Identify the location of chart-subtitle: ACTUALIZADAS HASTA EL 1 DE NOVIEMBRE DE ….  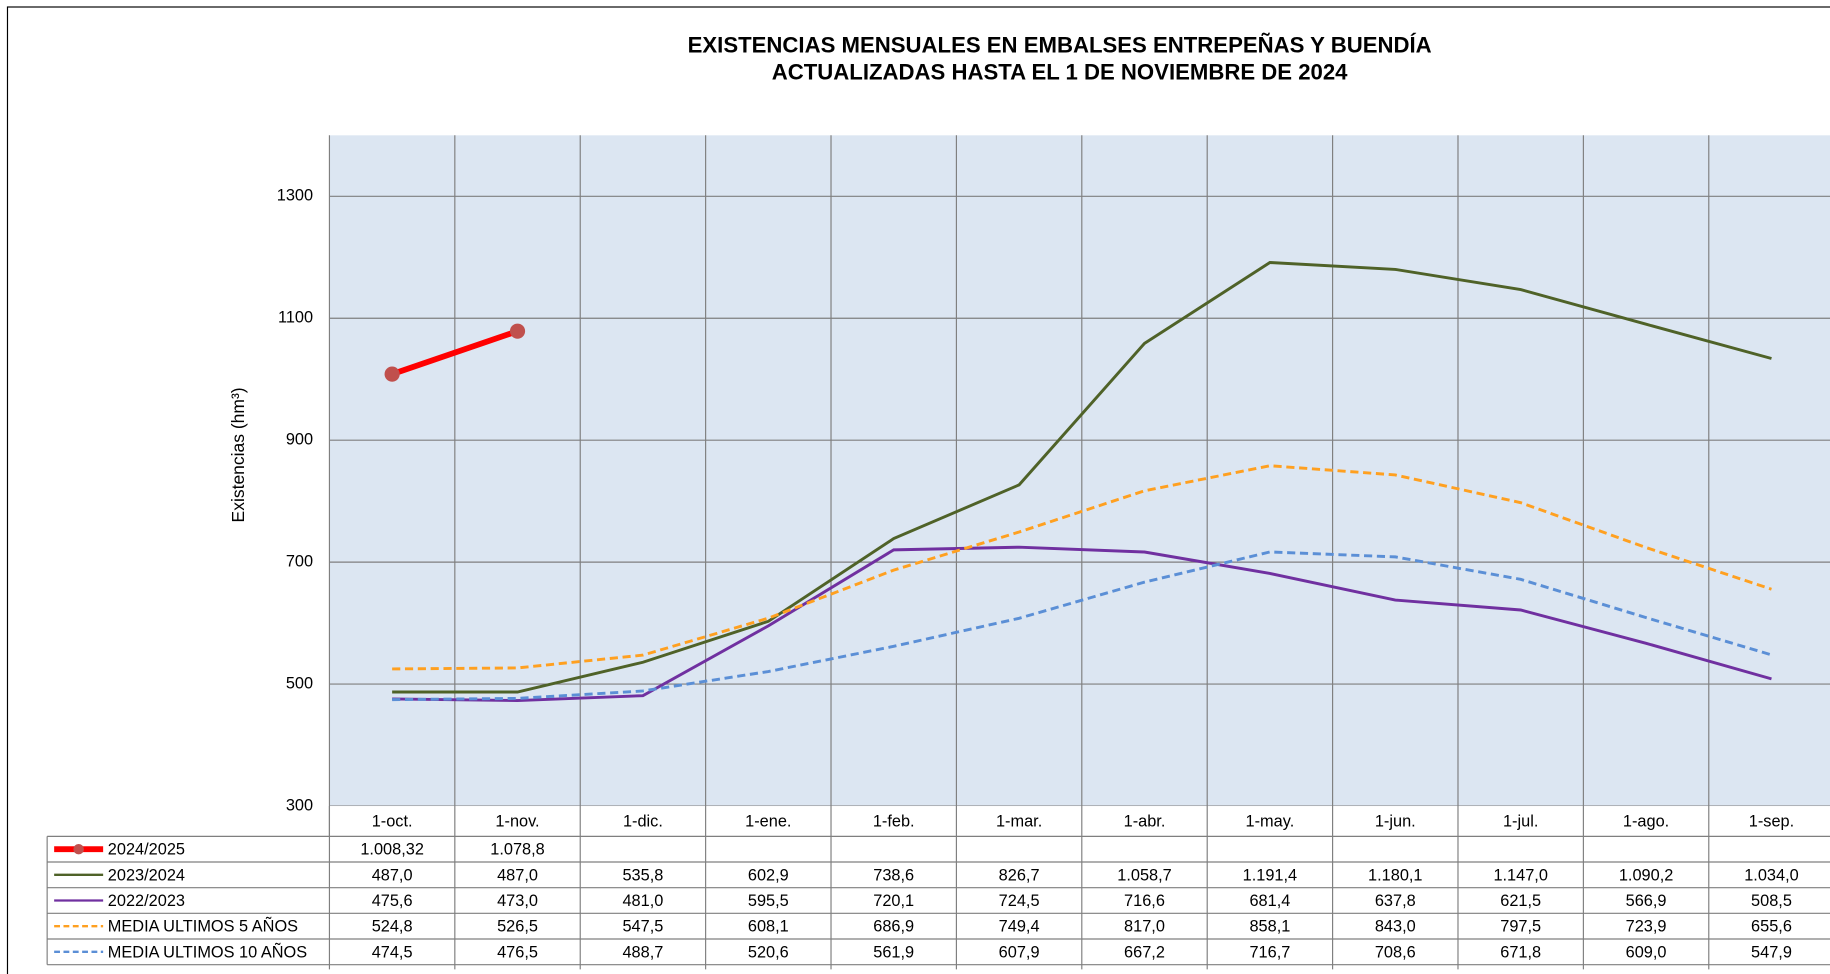
(1060, 71).